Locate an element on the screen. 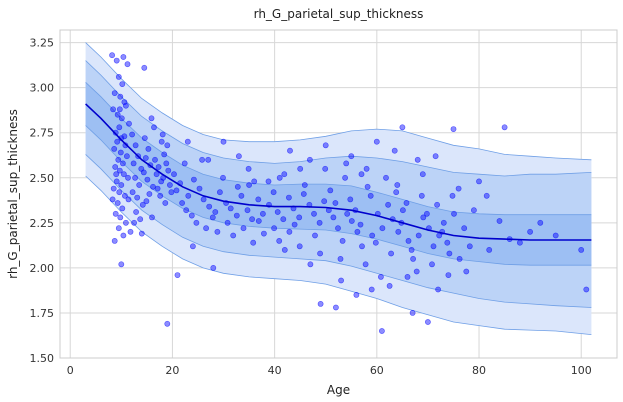  x-tick-label: 60 is located at coordinates (377, 370).